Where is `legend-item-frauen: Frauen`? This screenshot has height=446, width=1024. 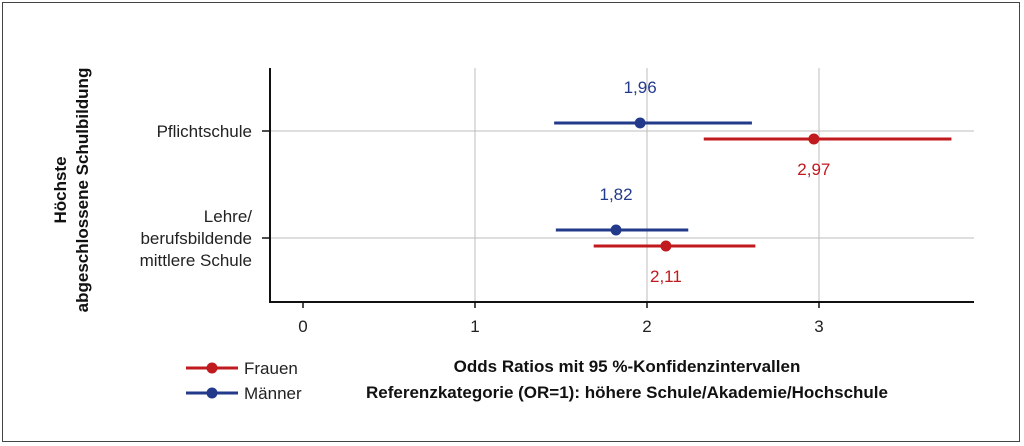
legend-item-frauen: Frauen is located at coordinates (242, 368).